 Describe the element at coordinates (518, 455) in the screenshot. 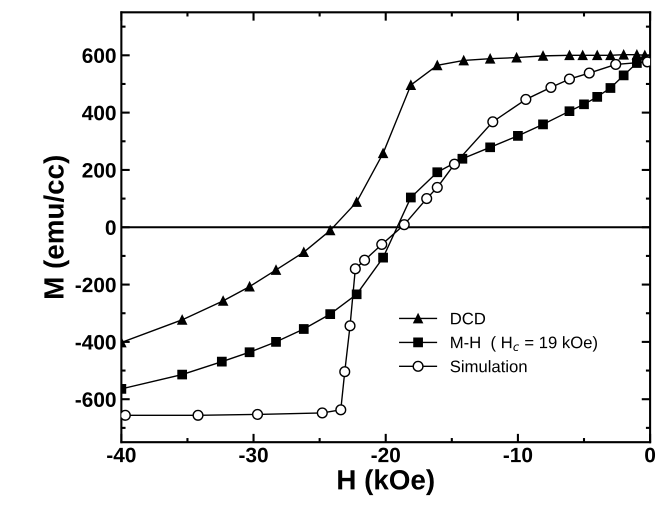

I see `x-tick-label: -10` at that location.